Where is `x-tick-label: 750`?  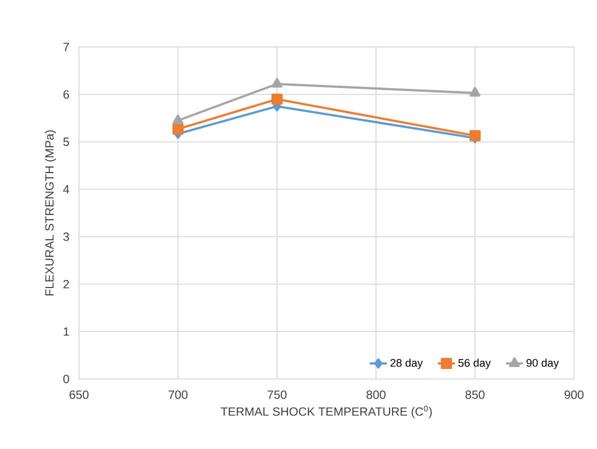
x-tick-label: 750 is located at coordinates (277, 394).